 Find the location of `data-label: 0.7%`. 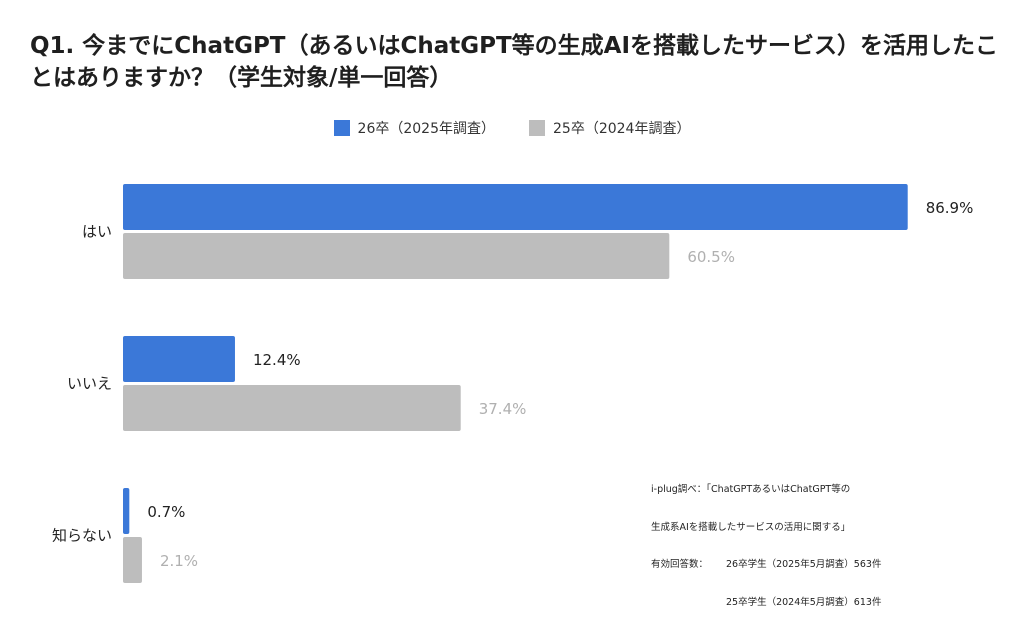

data-label: 0.7% is located at coordinates (166, 512).